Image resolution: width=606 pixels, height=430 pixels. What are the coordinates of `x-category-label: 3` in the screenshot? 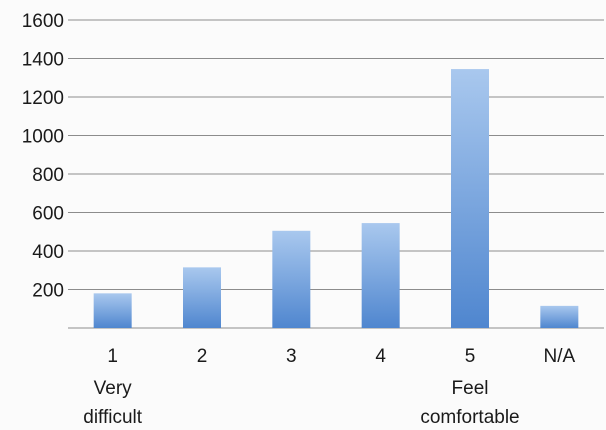 It's located at (291, 356).